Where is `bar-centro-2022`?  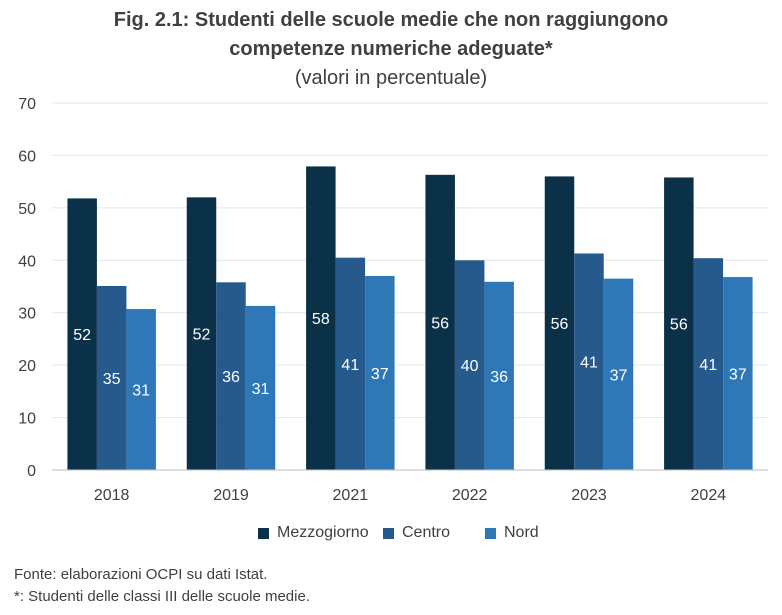 bar-centro-2022 is located at coordinates (469, 365).